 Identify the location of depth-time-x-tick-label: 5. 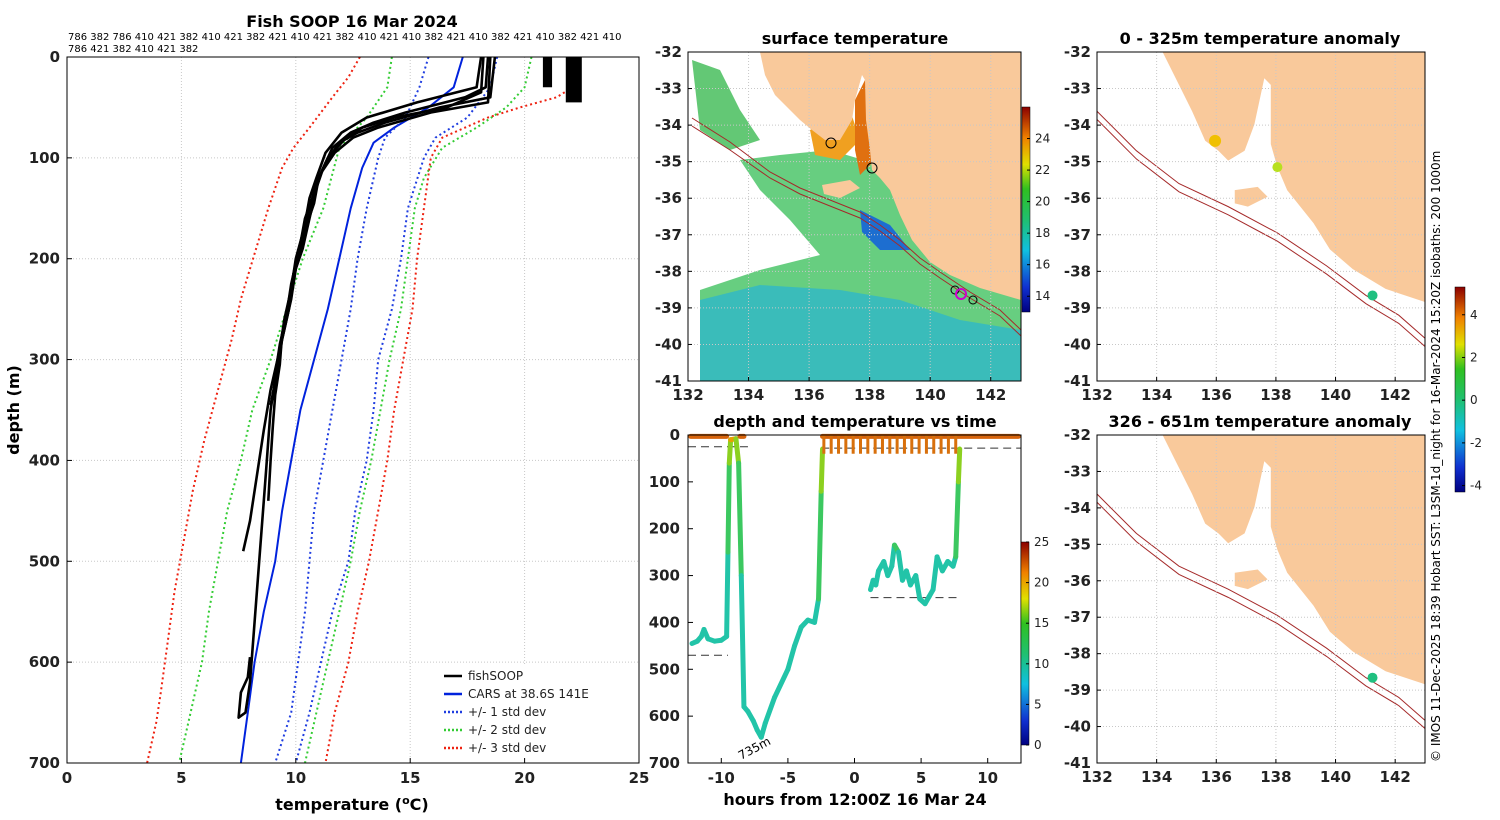
(921, 778).